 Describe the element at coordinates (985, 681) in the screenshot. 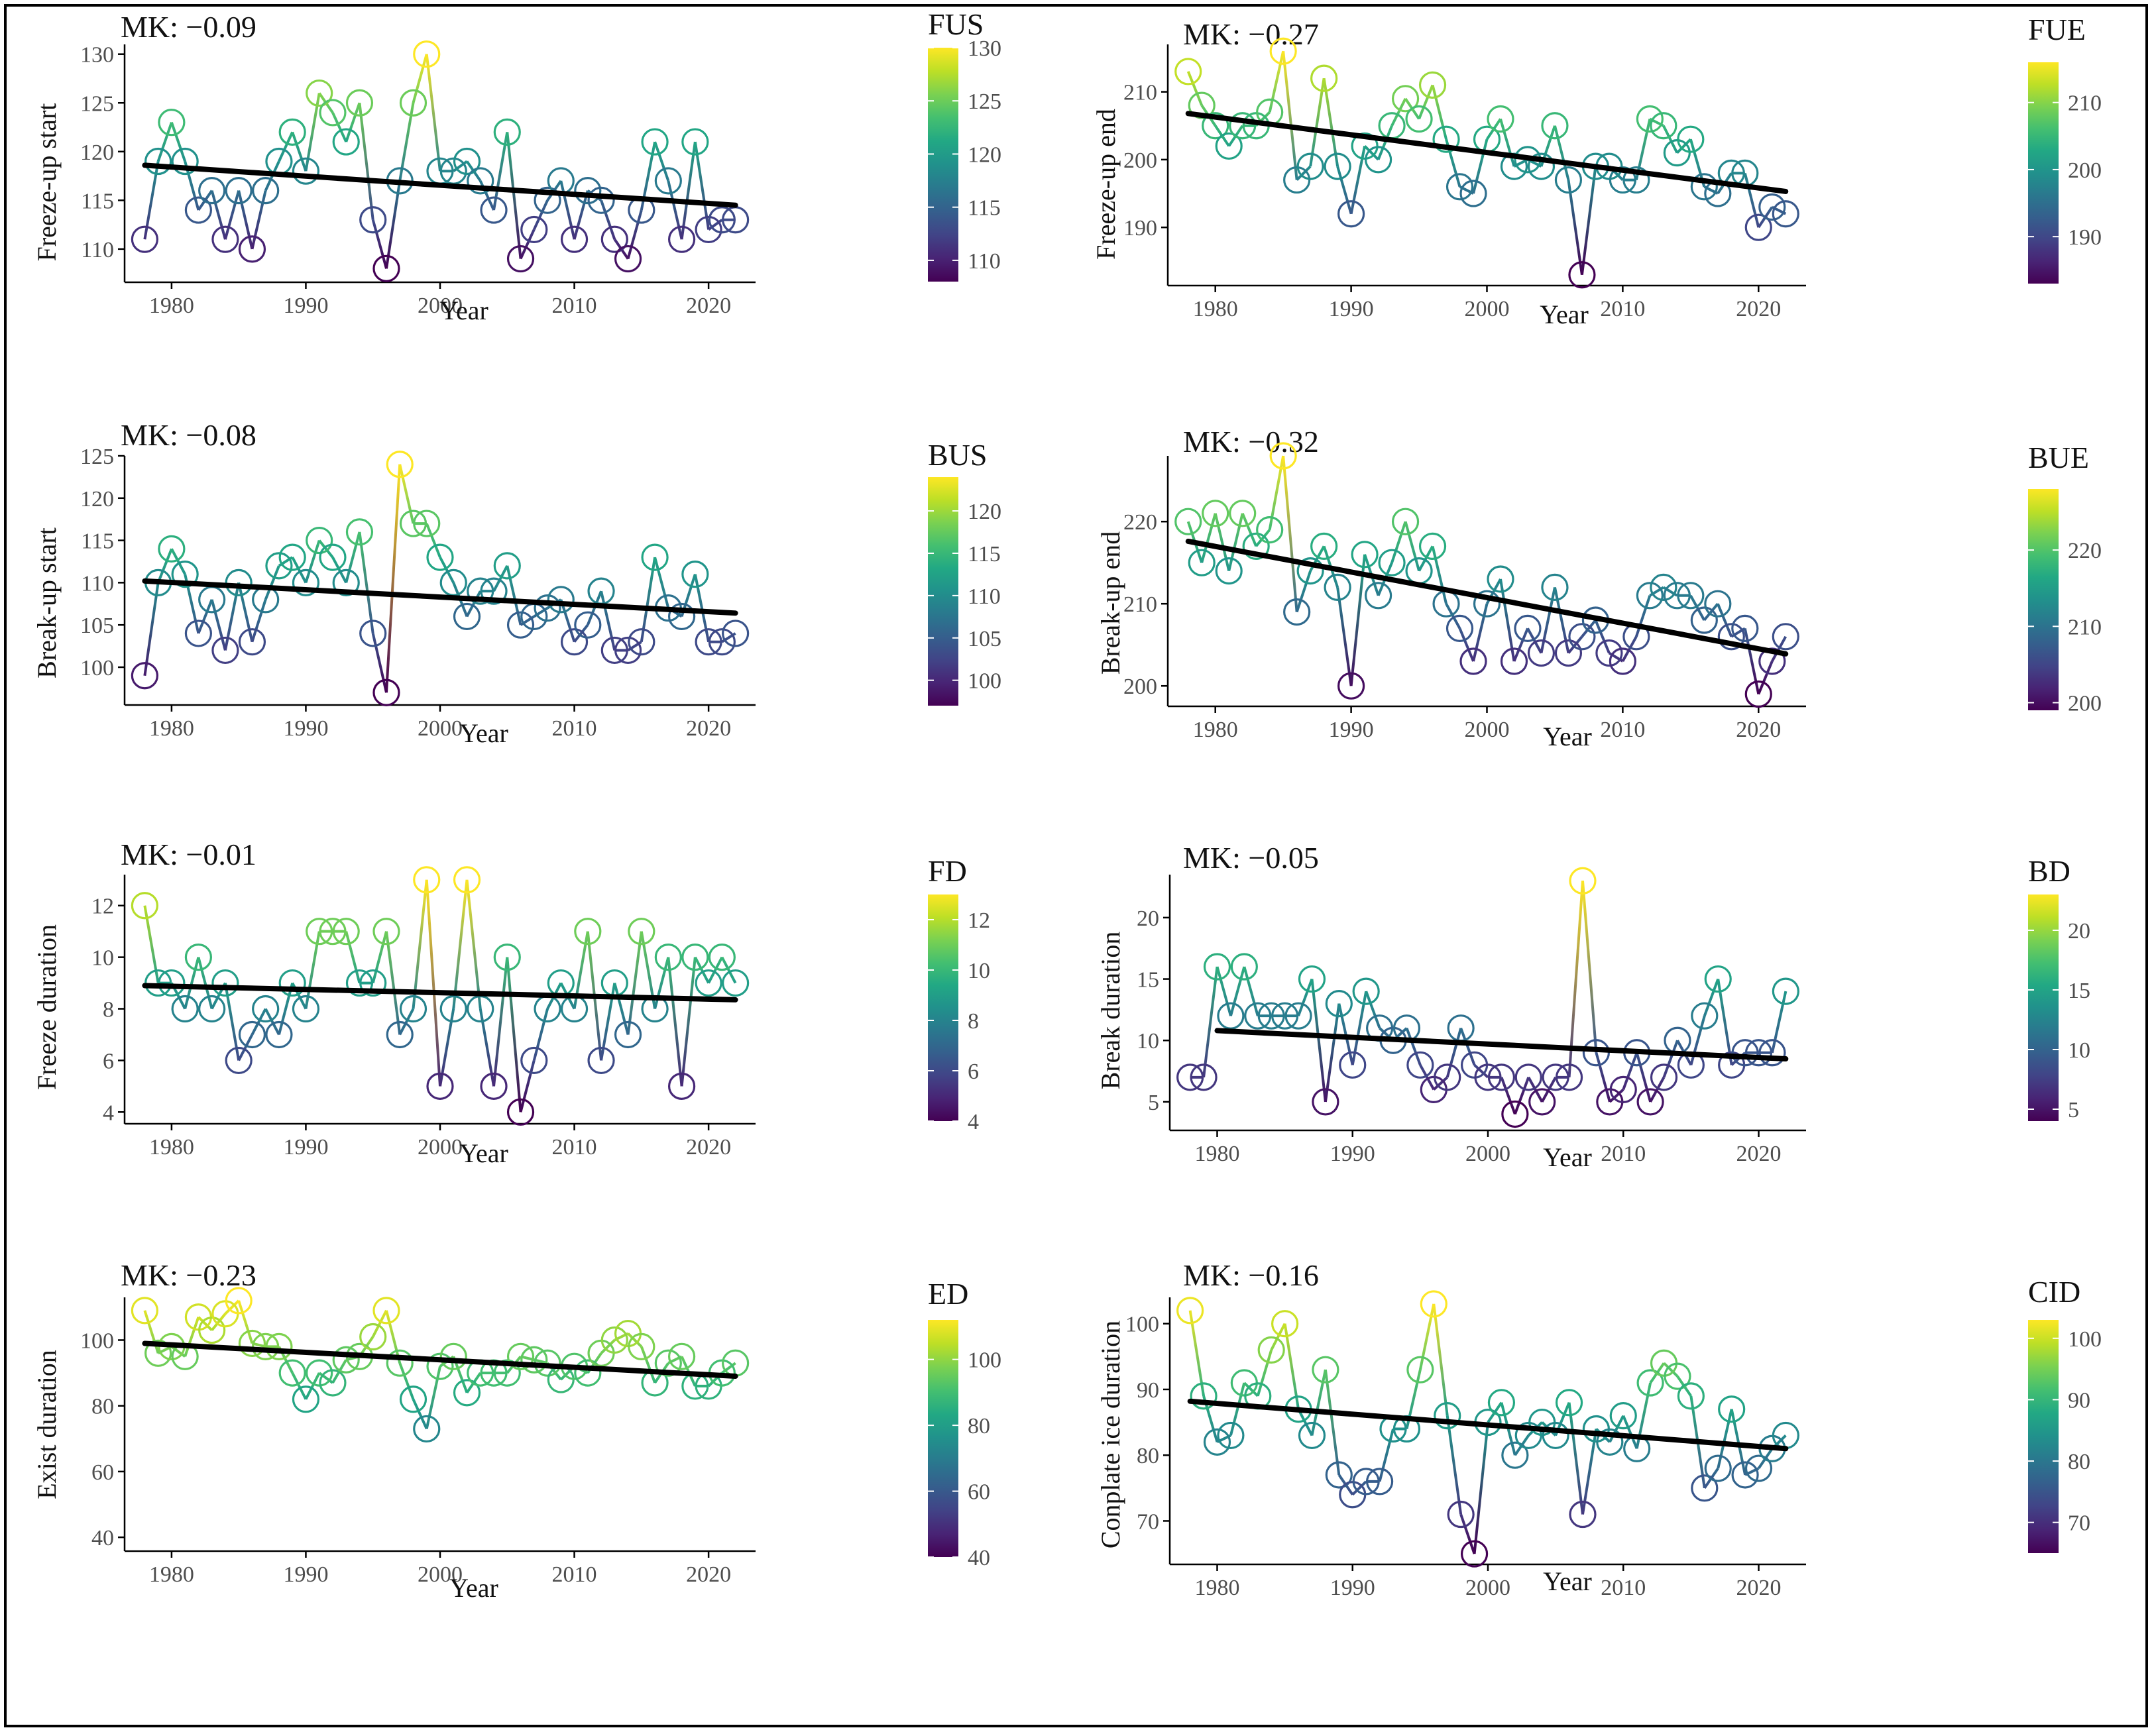

I see `colorbar-tick-label: 100` at that location.